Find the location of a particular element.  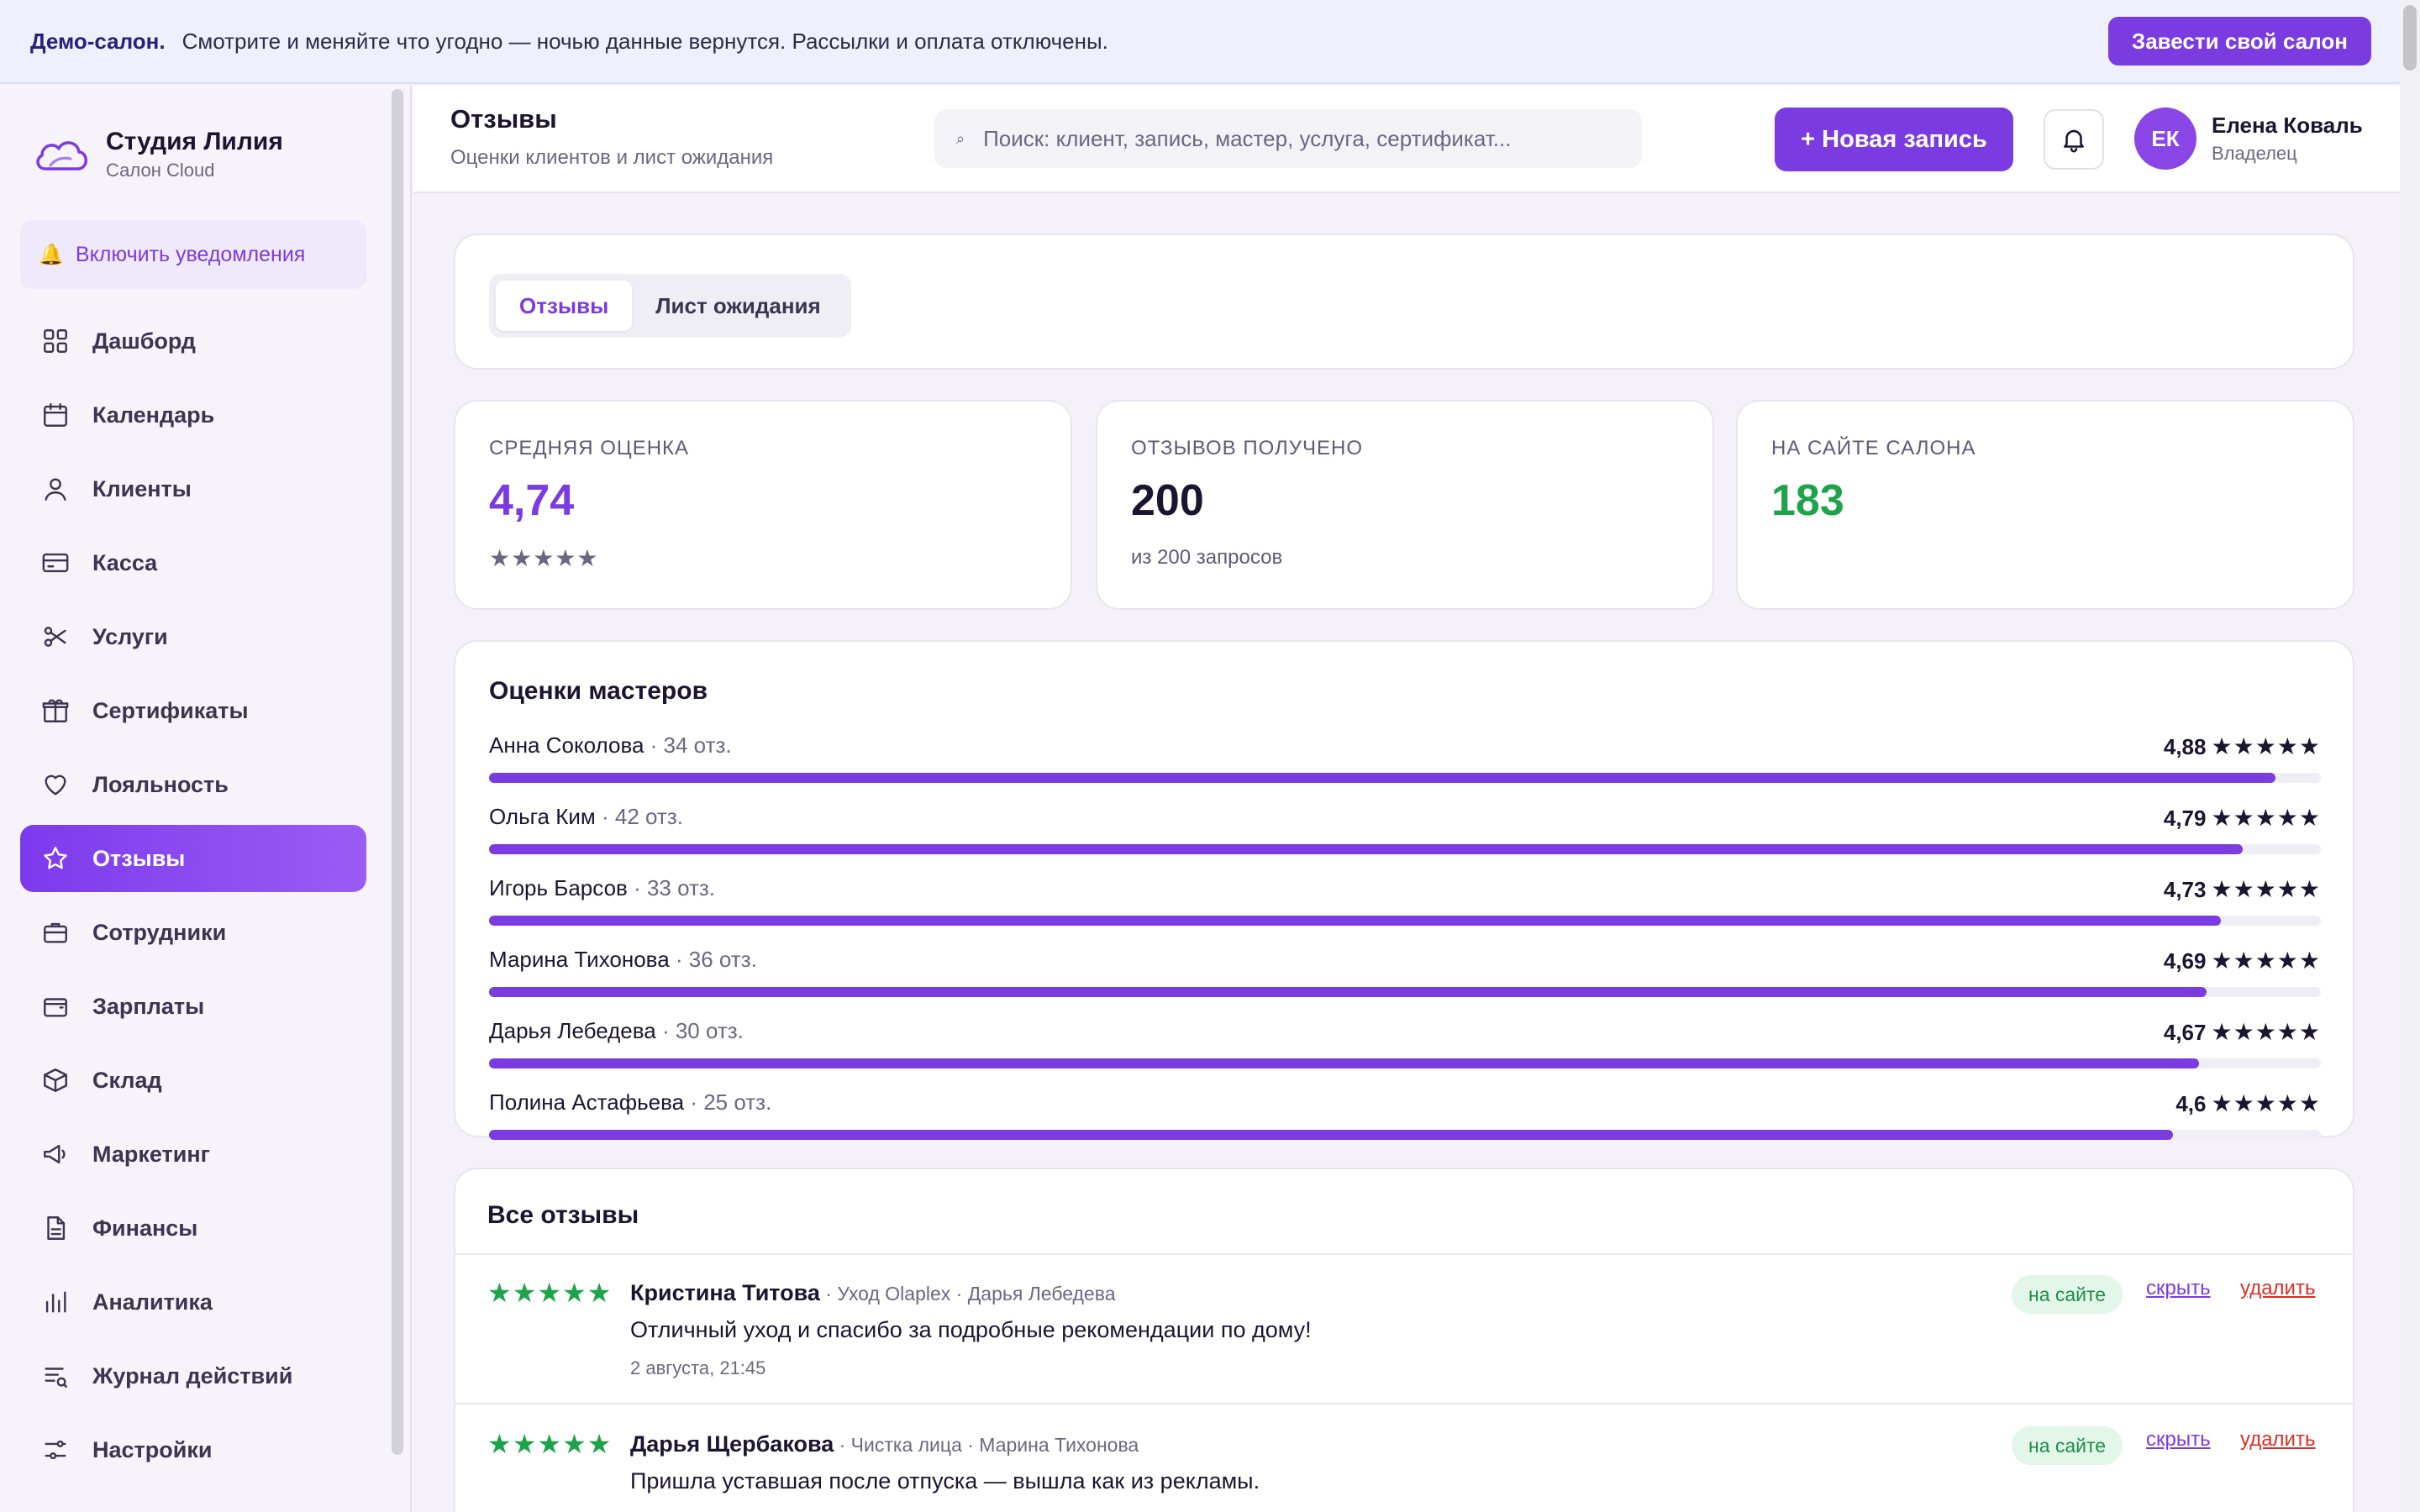

sidebar-item-label: Сертификаты is located at coordinates (170, 710).